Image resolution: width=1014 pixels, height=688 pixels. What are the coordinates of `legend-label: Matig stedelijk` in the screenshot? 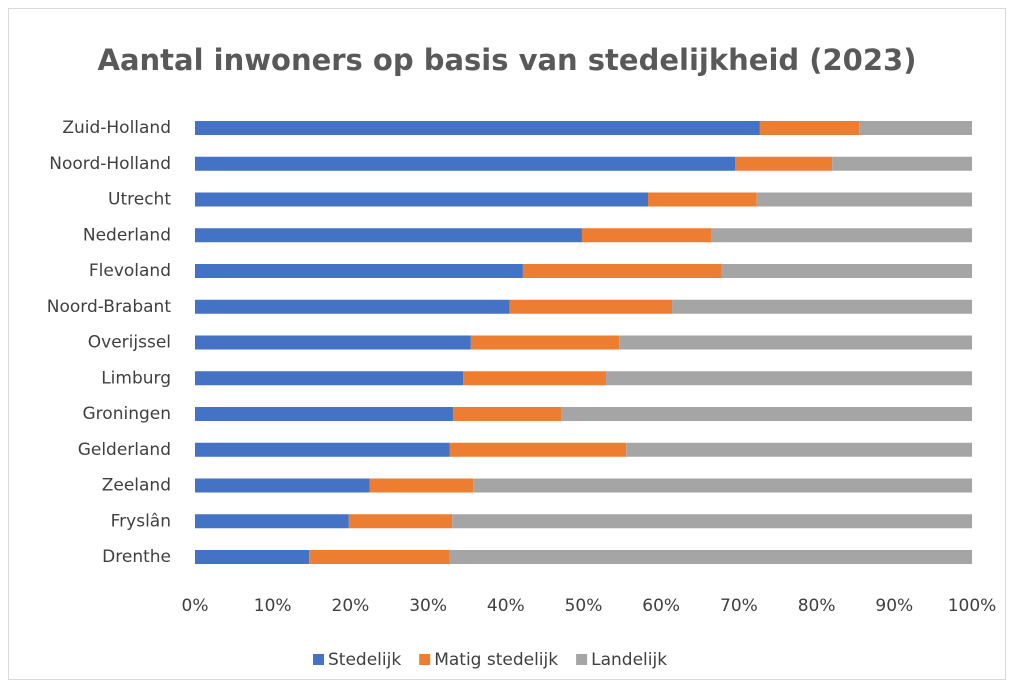 It's located at (496, 660).